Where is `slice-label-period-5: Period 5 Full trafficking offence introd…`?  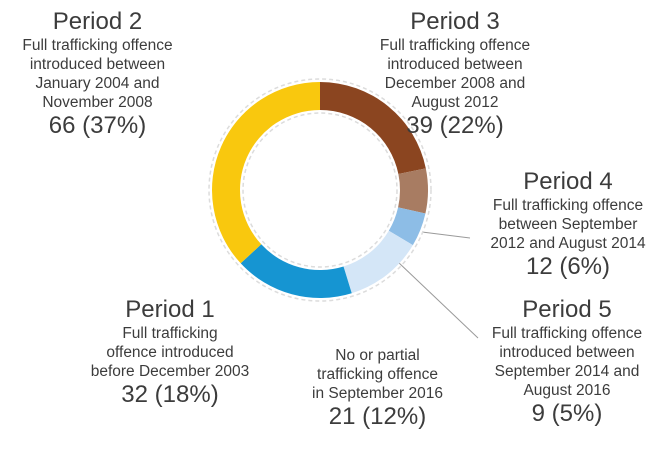
slice-label-period-5: Period 5 Full trafficking offence introd… is located at coordinates (567, 362).